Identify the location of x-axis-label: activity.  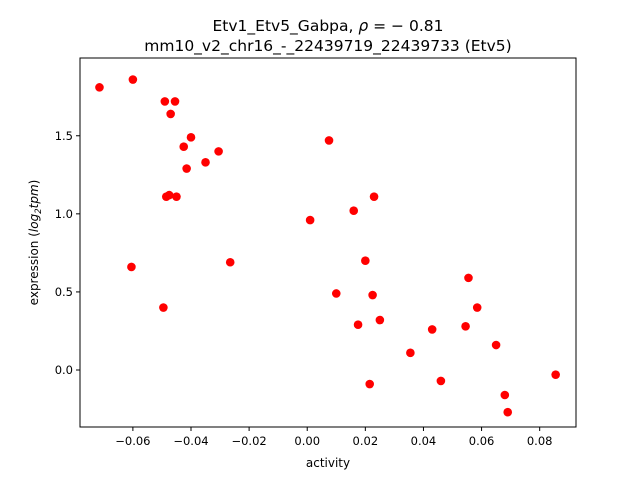
(328, 463).